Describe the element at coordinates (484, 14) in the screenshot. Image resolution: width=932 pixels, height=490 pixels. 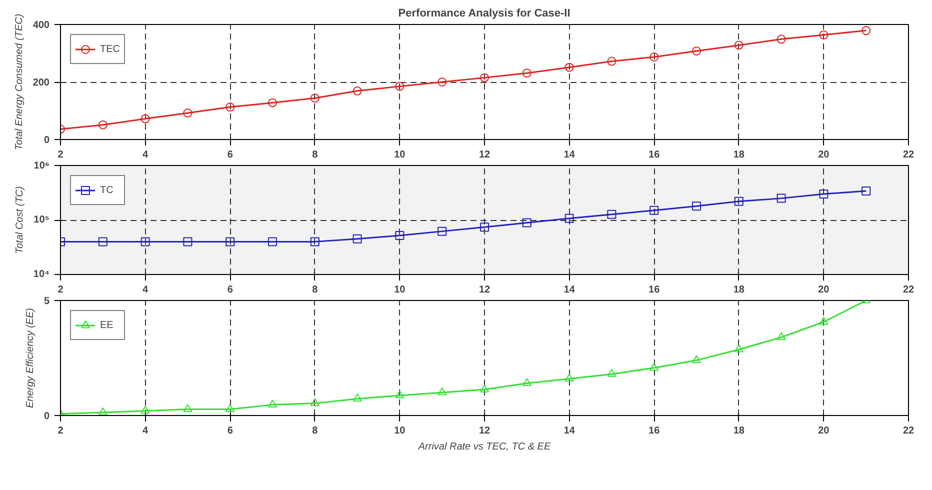
I see `chart-title: Performance Analysis for Case-II` at that location.